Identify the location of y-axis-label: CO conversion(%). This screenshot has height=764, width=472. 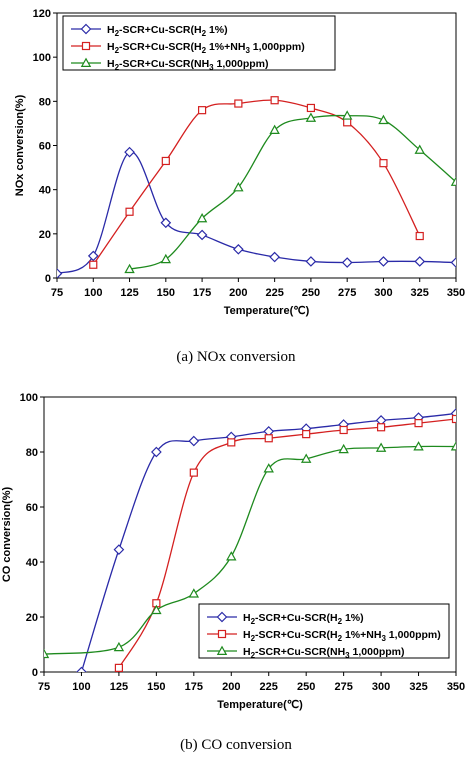
(7, 534).